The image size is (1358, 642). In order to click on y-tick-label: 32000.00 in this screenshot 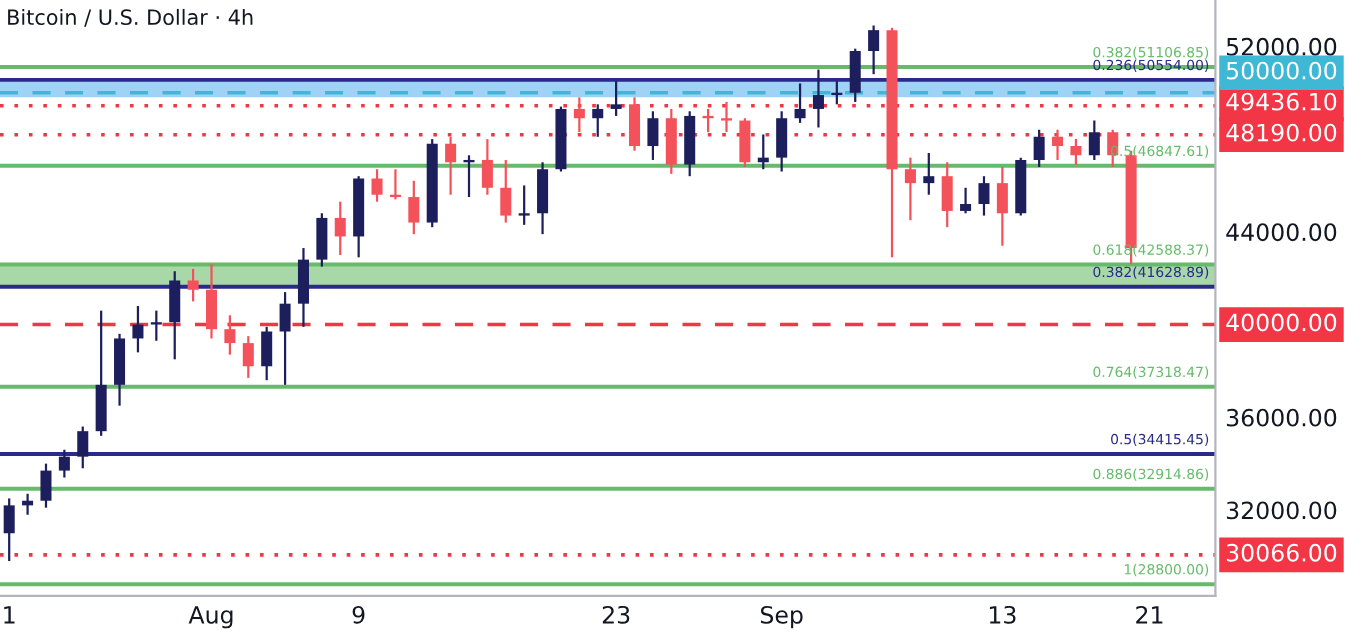, I will do `click(1281, 510)`.